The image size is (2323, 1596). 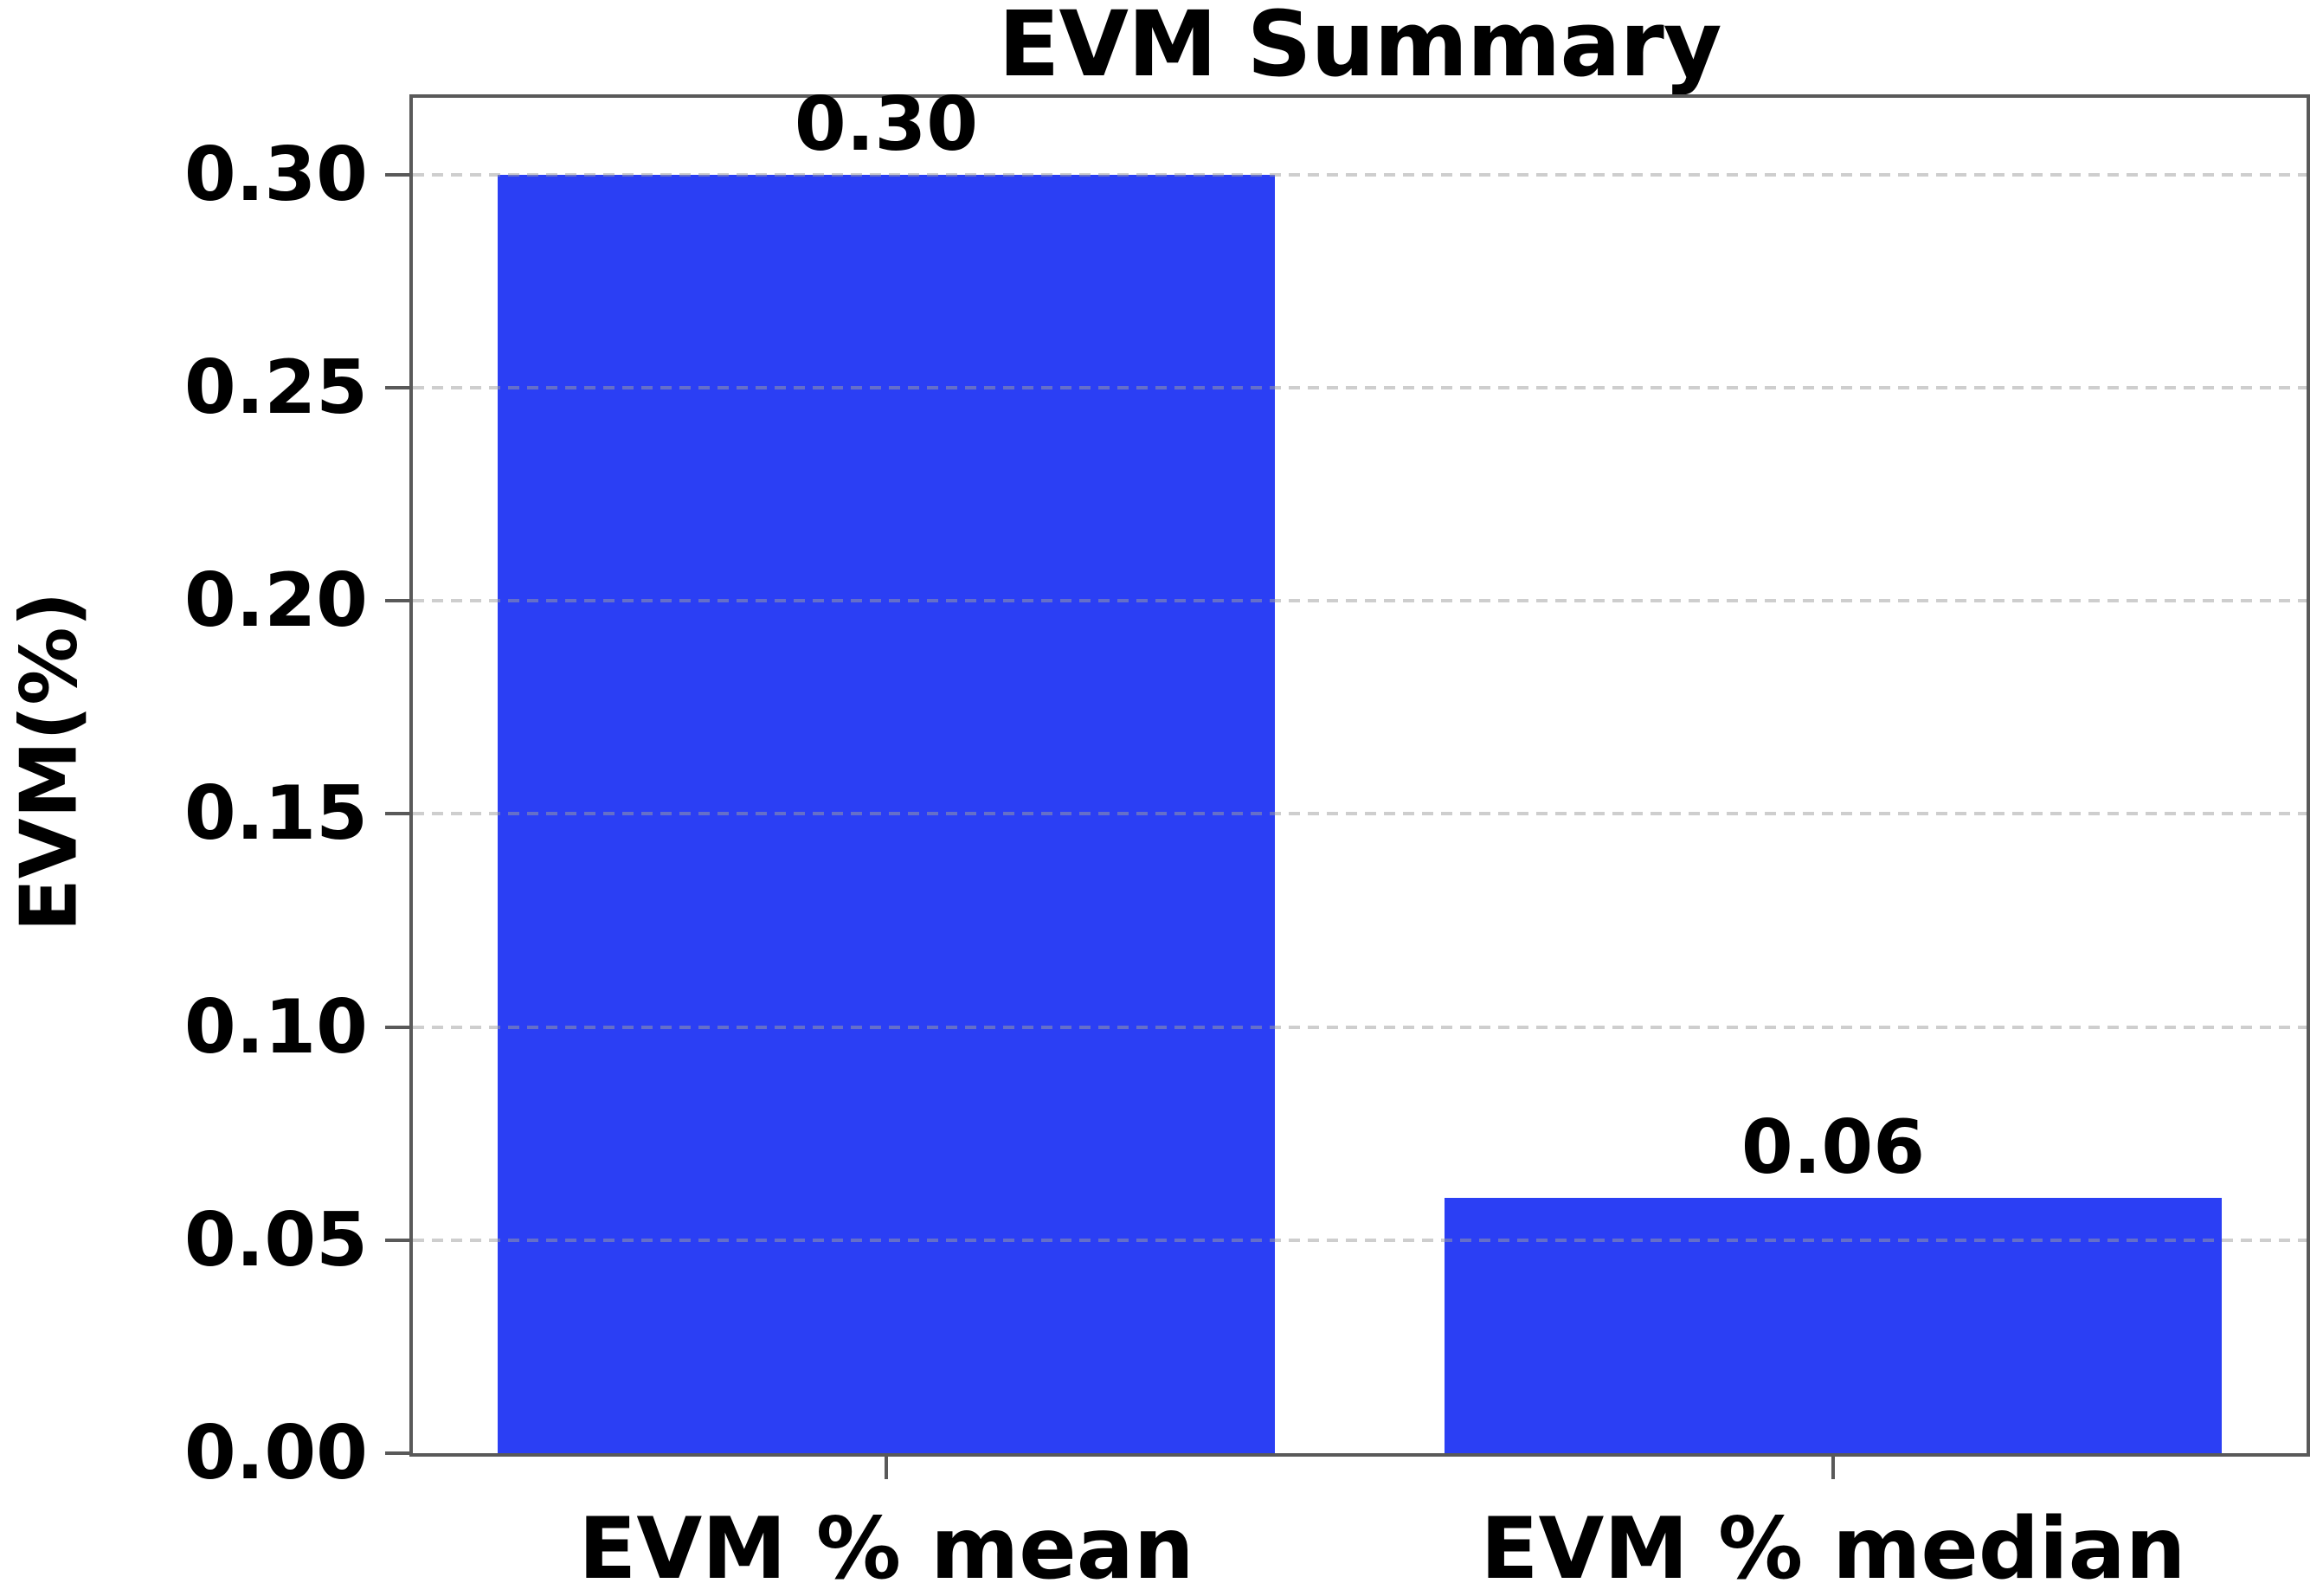 What do you see at coordinates (275, 174) in the screenshot?
I see `y-tick-label: 0.30` at bounding box center [275, 174].